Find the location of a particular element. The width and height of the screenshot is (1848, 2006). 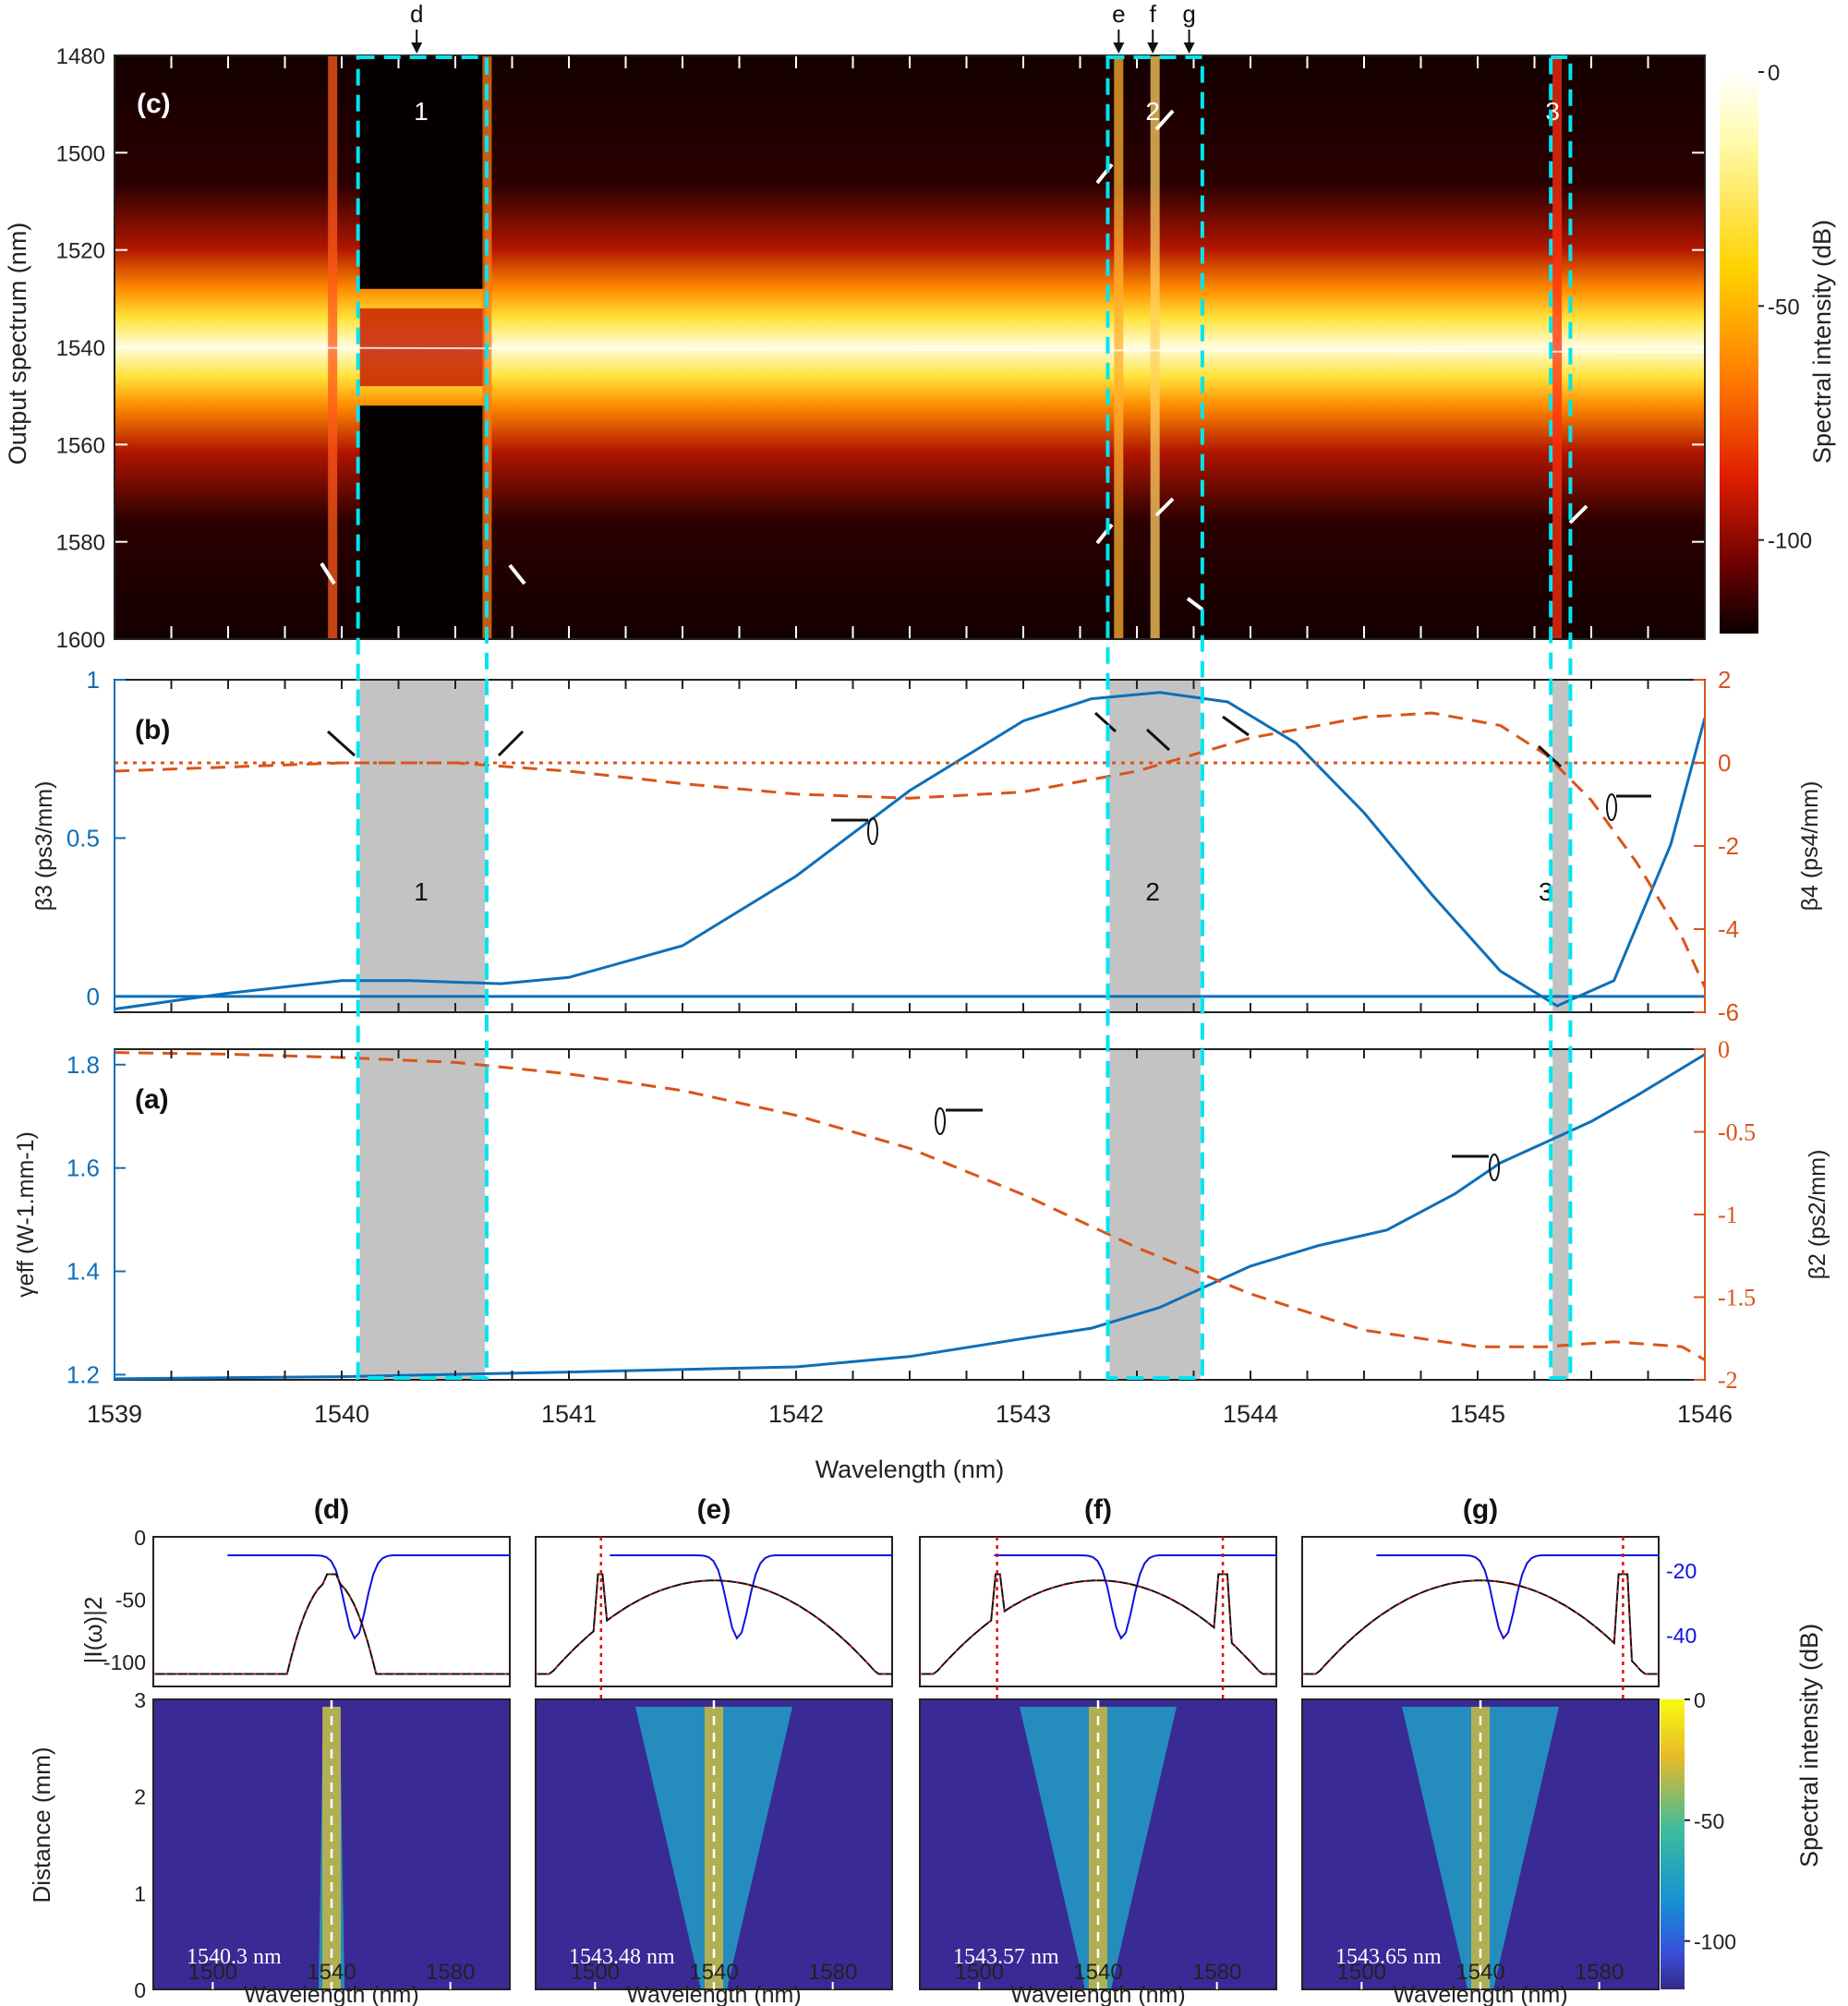

main-x-axis-label: Wavelength (nm) is located at coordinates (910, 1469).